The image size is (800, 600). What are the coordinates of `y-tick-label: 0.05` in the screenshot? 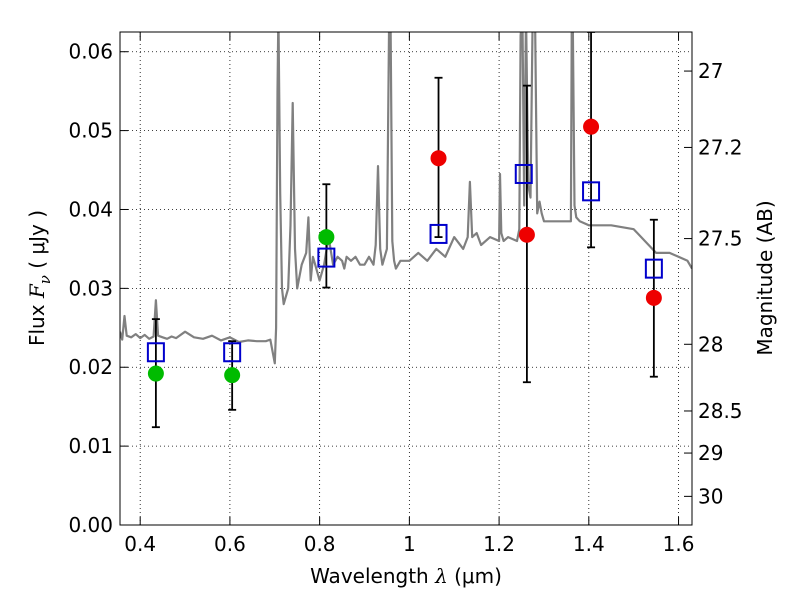 It's located at (90, 131).